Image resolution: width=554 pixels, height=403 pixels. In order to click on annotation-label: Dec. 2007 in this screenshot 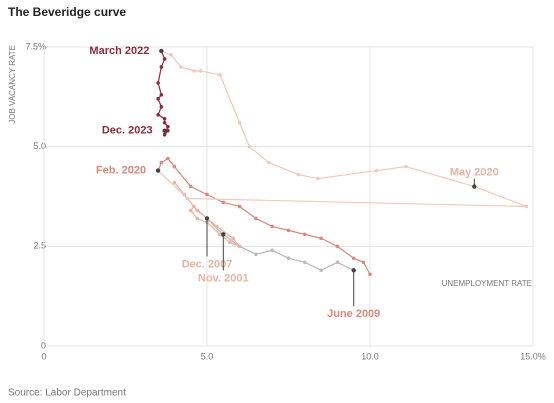, I will do `click(207, 264)`.